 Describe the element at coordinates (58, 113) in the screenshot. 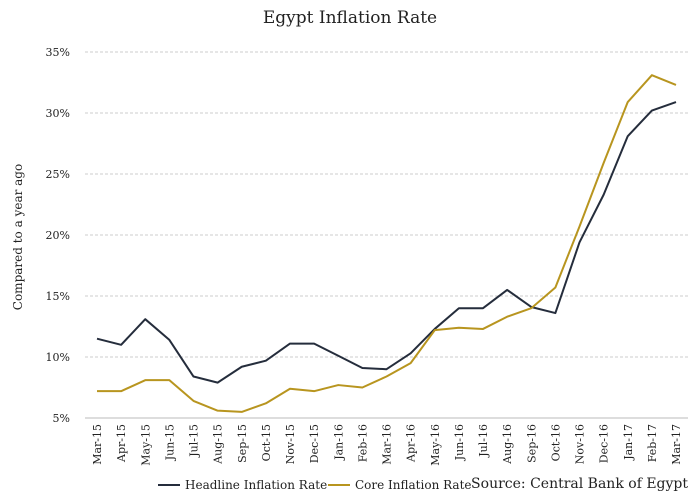

I see `y-tick-label: 30%` at that location.